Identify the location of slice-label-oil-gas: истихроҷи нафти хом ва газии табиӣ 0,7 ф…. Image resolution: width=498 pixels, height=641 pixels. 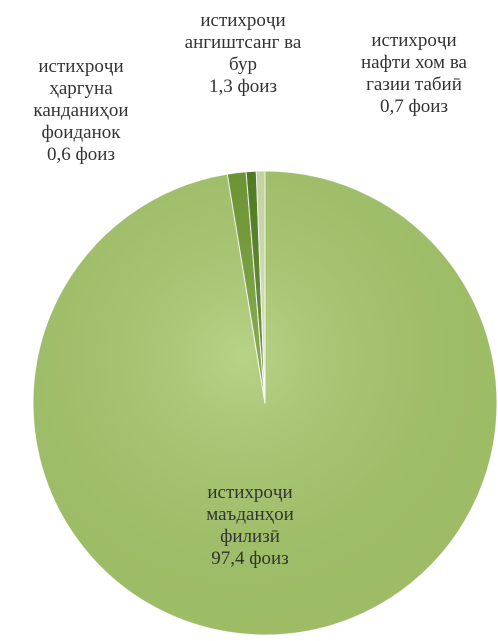
(414, 74).